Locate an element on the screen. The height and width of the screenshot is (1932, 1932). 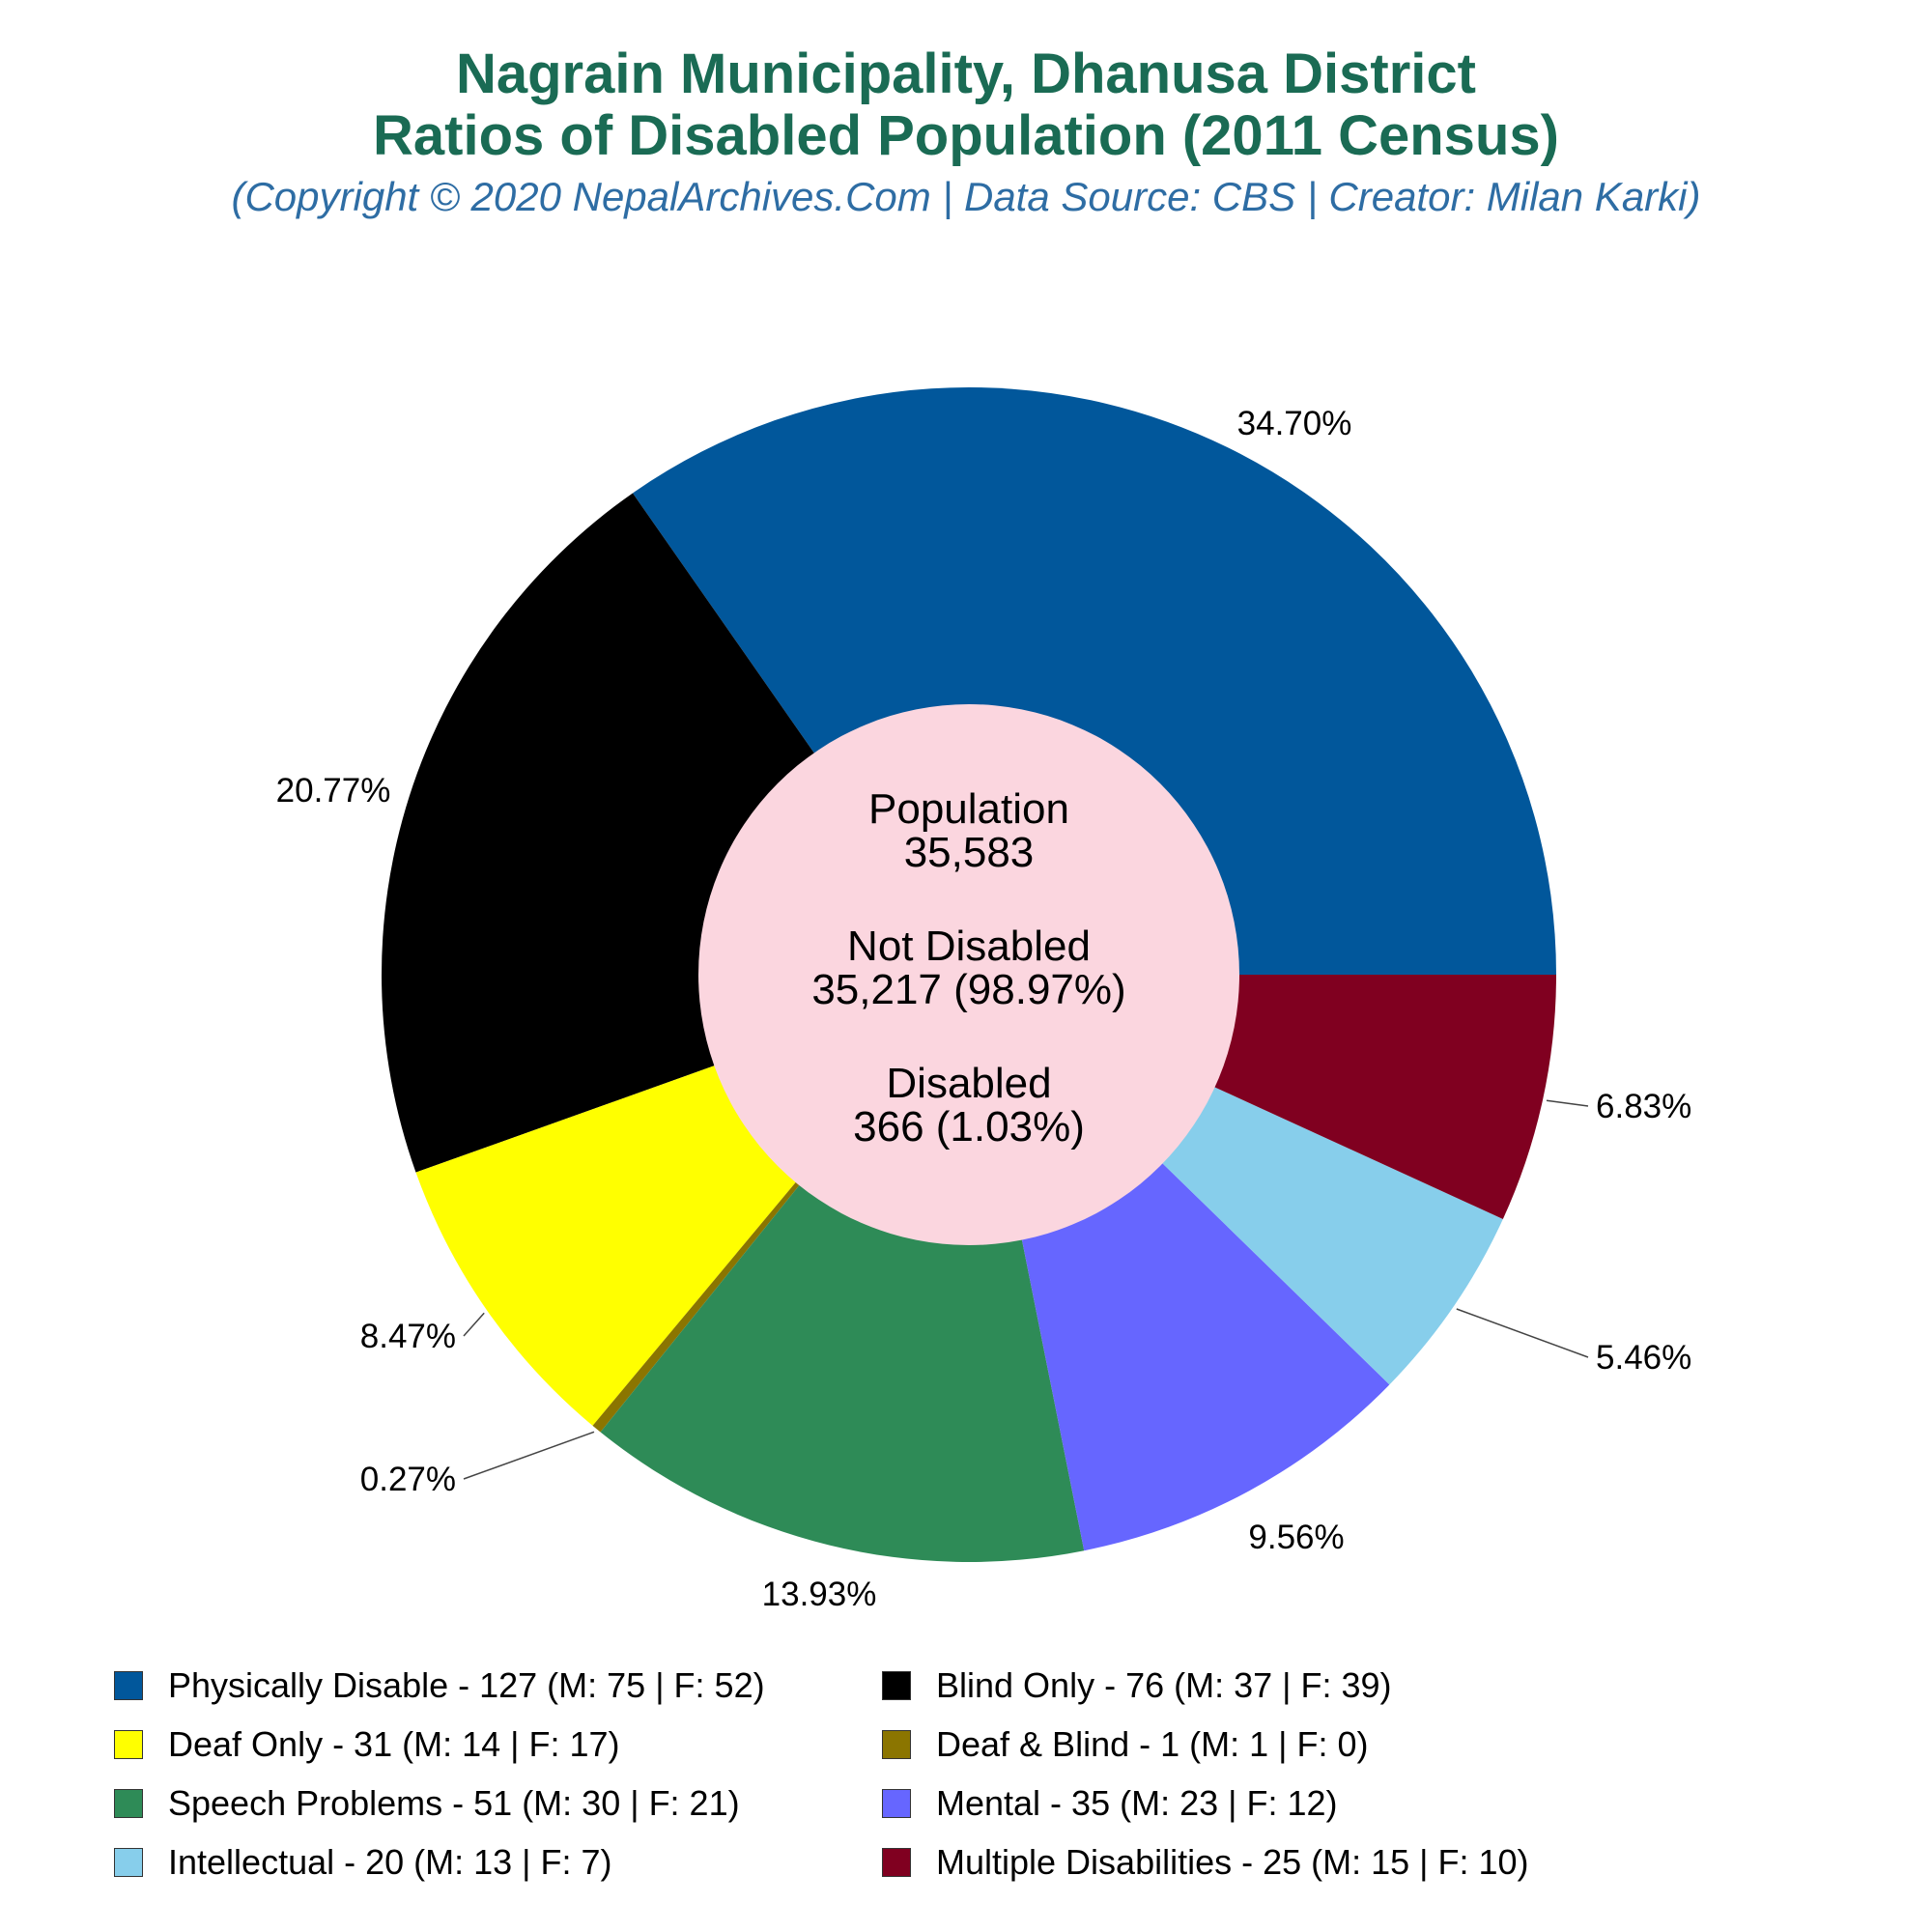
center-population-value: 35,583 is located at coordinates (969, 852).